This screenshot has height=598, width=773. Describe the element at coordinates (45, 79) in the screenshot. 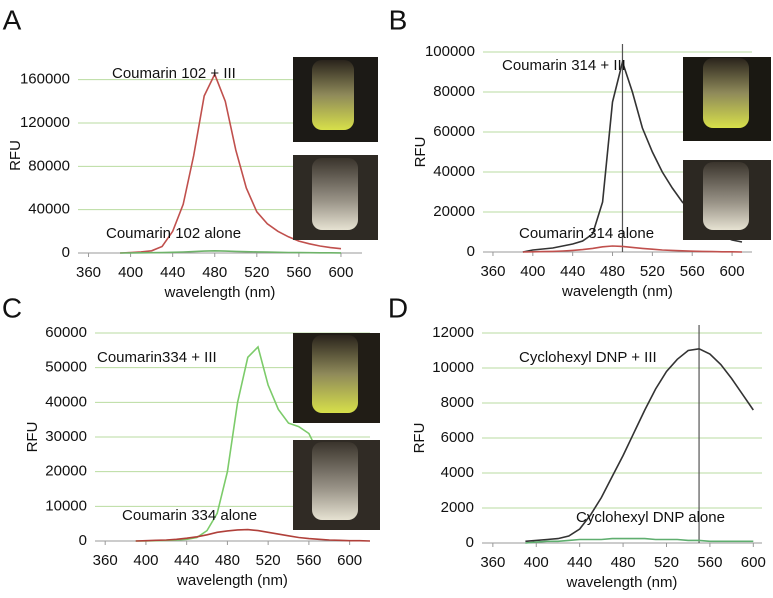

I see `y-tick-label: 160000` at that location.